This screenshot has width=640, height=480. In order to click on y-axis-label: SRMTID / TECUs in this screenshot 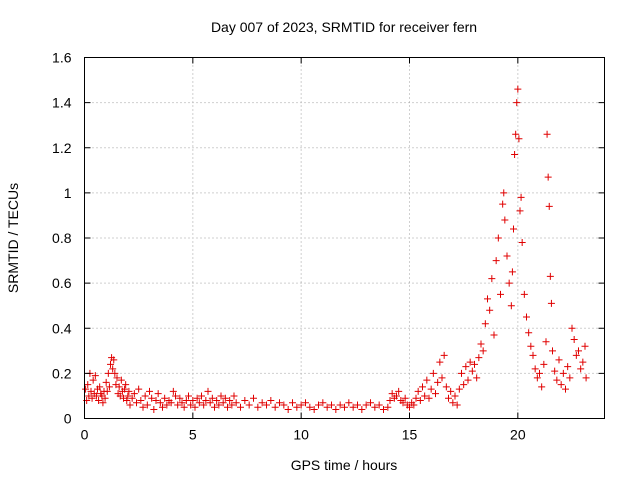, I will do `click(13, 238)`.